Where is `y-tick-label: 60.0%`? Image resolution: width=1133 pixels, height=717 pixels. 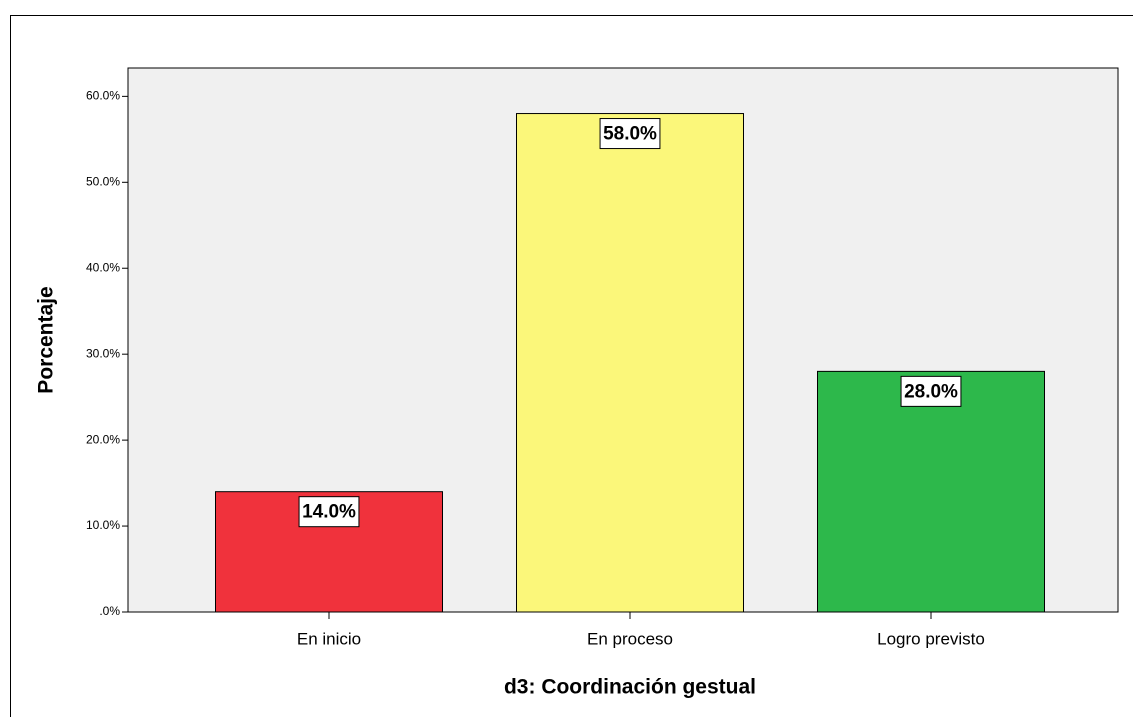
y-tick-label: 60.0% is located at coordinates (103, 96).